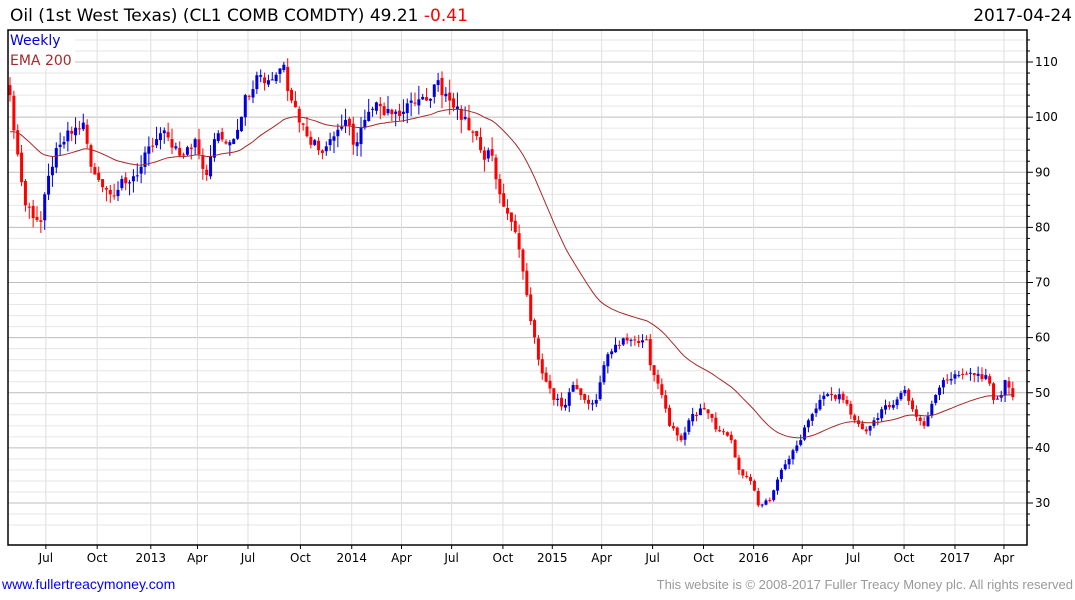 The width and height of the screenshot is (1075, 600). What do you see at coordinates (955, 558) in the screenshot?
I see `x-tick-label: 2017` at bounding box center [955, 558].